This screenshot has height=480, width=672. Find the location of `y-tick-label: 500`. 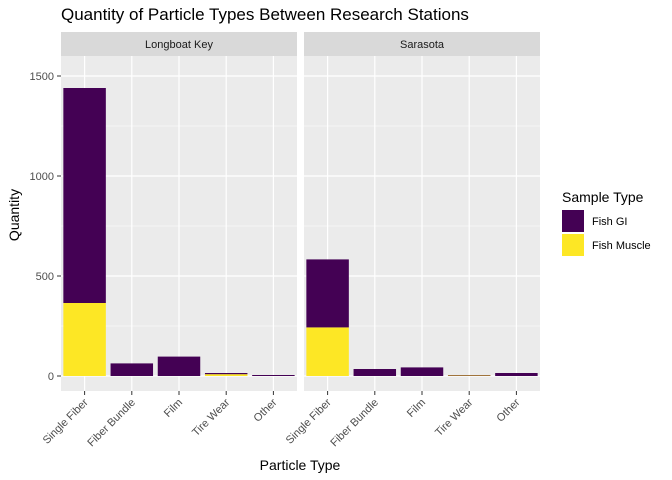

y-tick-label: 500 is located at coordinates (45, 277).